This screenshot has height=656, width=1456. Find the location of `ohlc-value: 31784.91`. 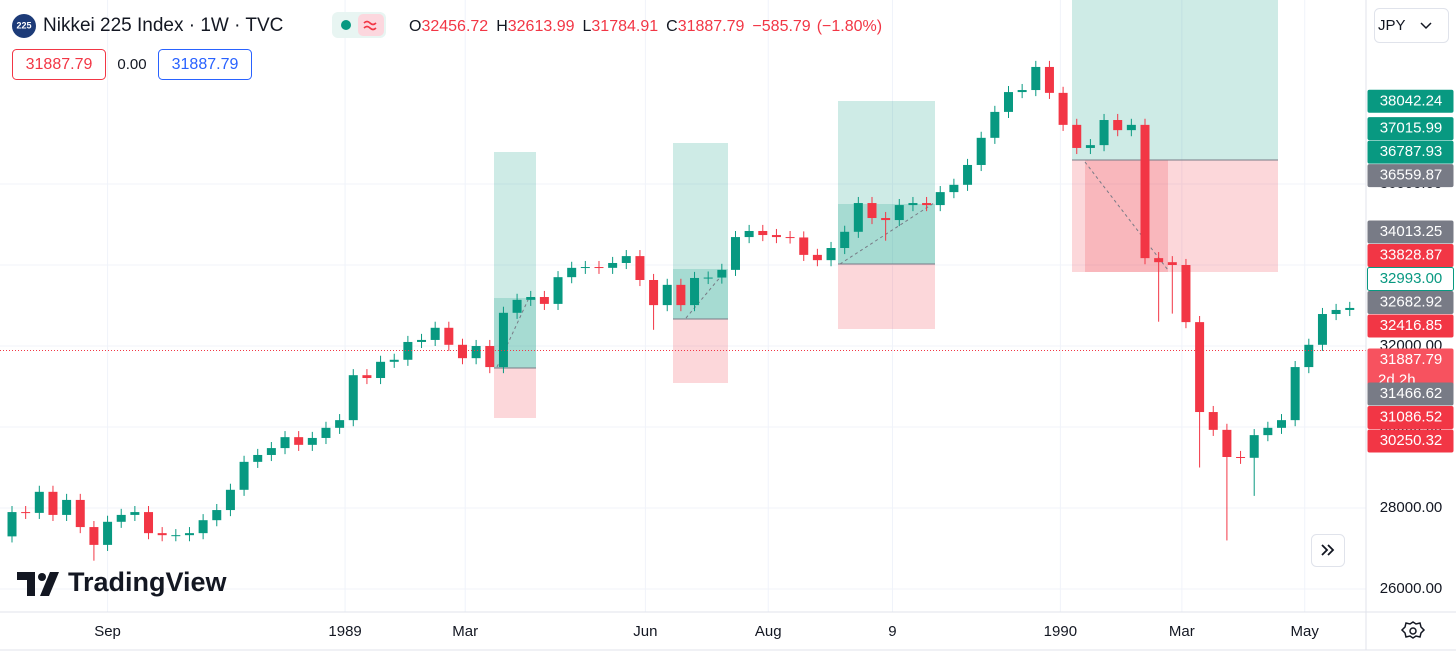

ohlc-value: 31784.91 is located at coordinates (624, 26).